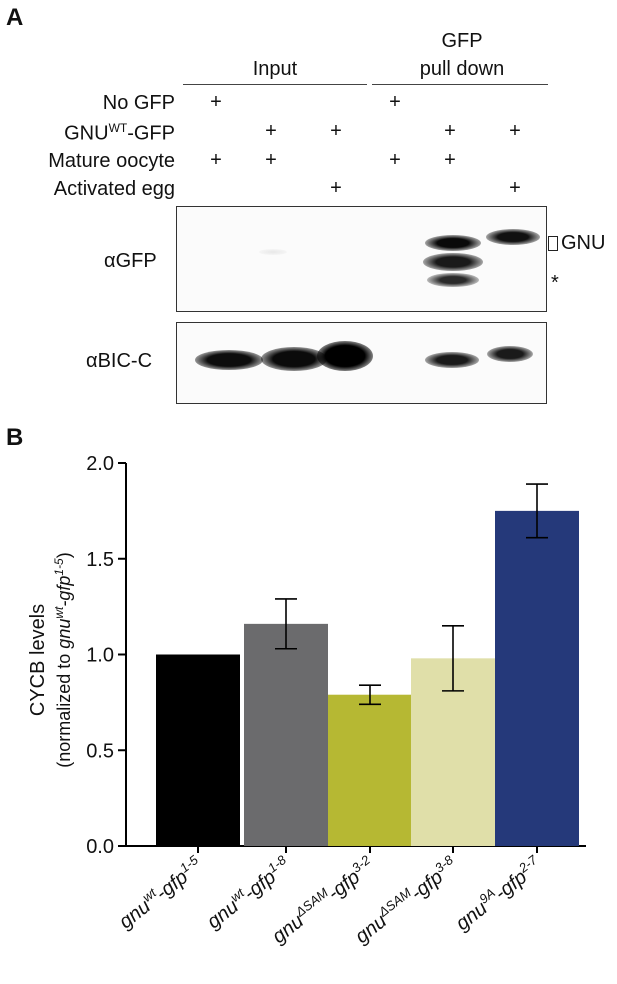 The width and height of the screenshot is (617, 984). Describe the element at coordinates (452, 360) in the screenshot. I see `band-bicc-lane5` at that location.